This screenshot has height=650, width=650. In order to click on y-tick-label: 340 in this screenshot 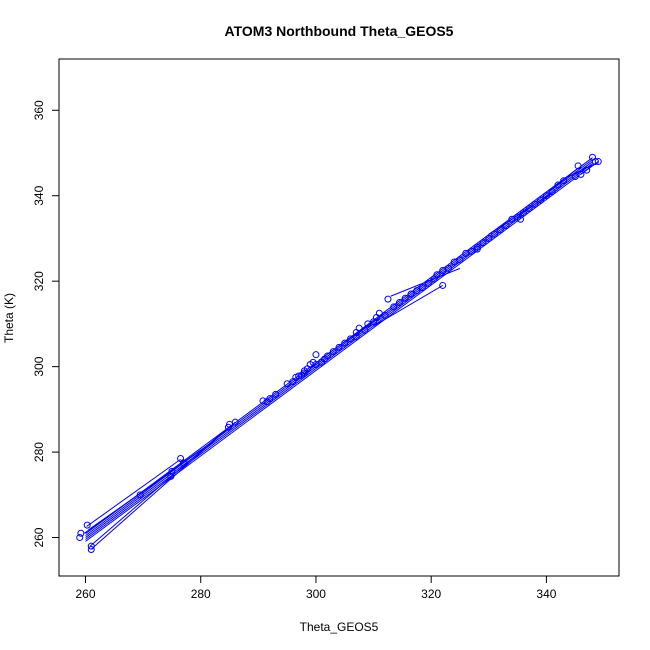, I will do `click(39, 195)`.